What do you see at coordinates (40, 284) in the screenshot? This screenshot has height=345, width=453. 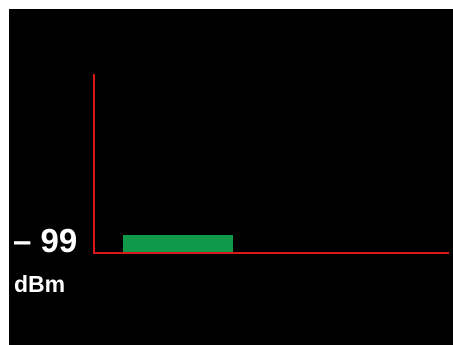 I see `signal-level-unit: dBm` at bounding box center [40, 284].